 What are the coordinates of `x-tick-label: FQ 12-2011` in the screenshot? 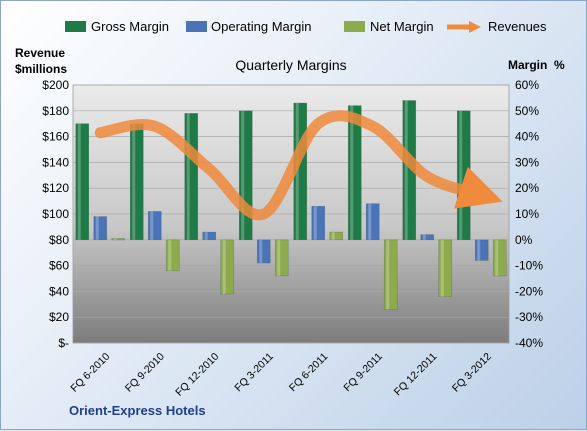 It's located at (416, 375).